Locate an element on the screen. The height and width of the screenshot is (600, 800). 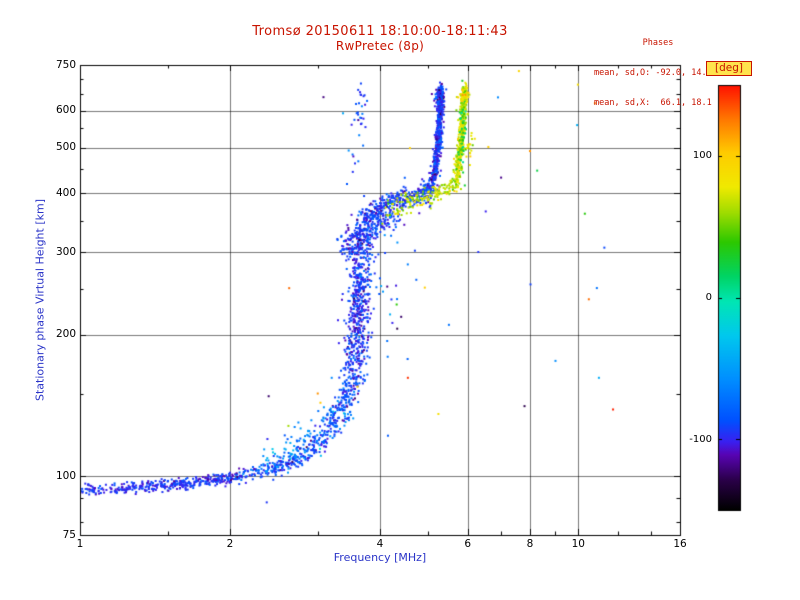
phase-stats-heading: Phases is located at coordinates (658, 43).